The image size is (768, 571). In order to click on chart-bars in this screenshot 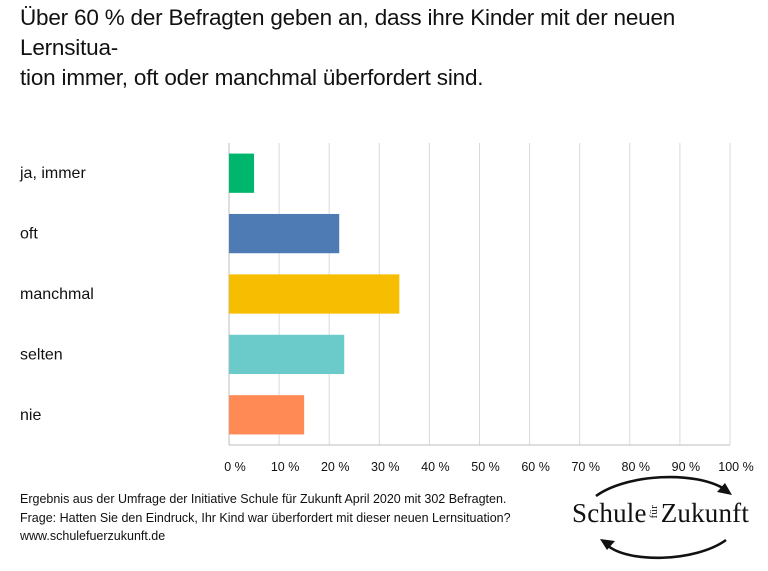, I will do `click(314, 294)`.